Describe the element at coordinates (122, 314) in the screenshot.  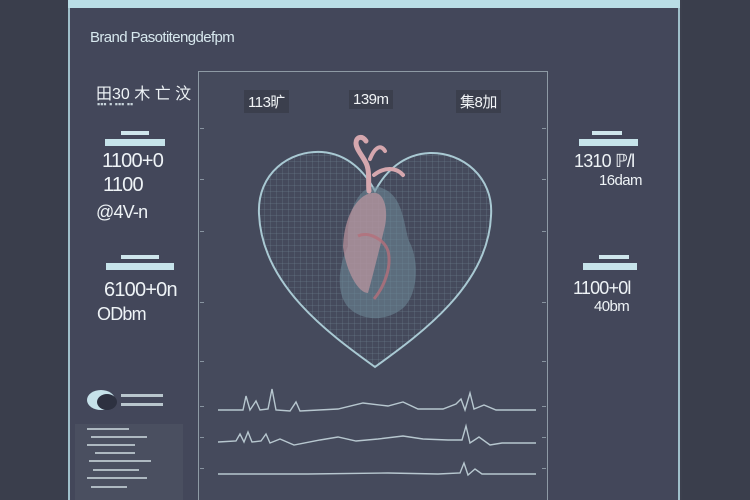
I see `left-block2-value-b: ODbm` at that location.